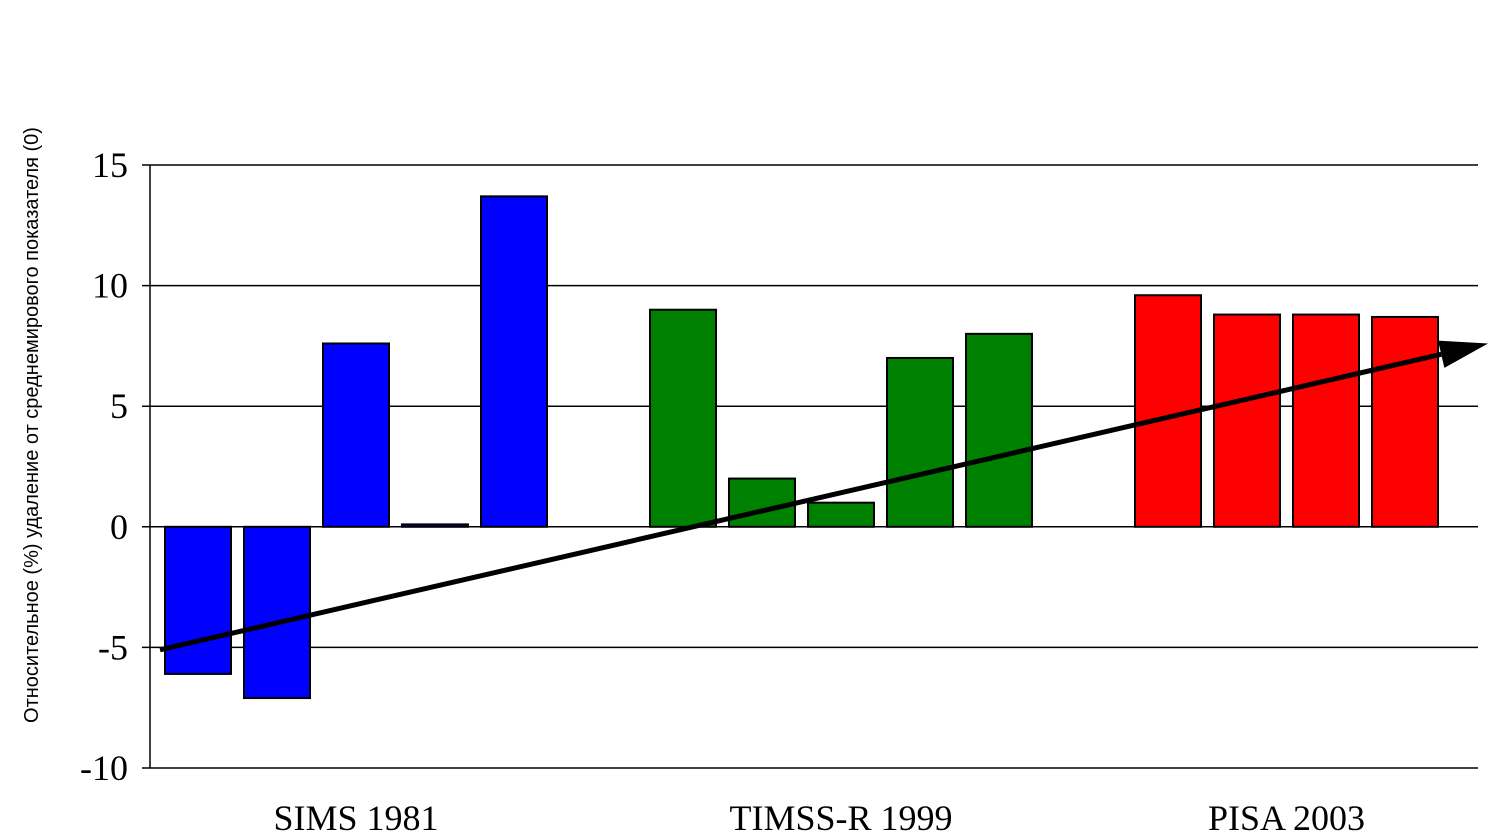 This screenshot has height=836, width=1489. I want to click on y-tick-label: 0, so click(119, 527).